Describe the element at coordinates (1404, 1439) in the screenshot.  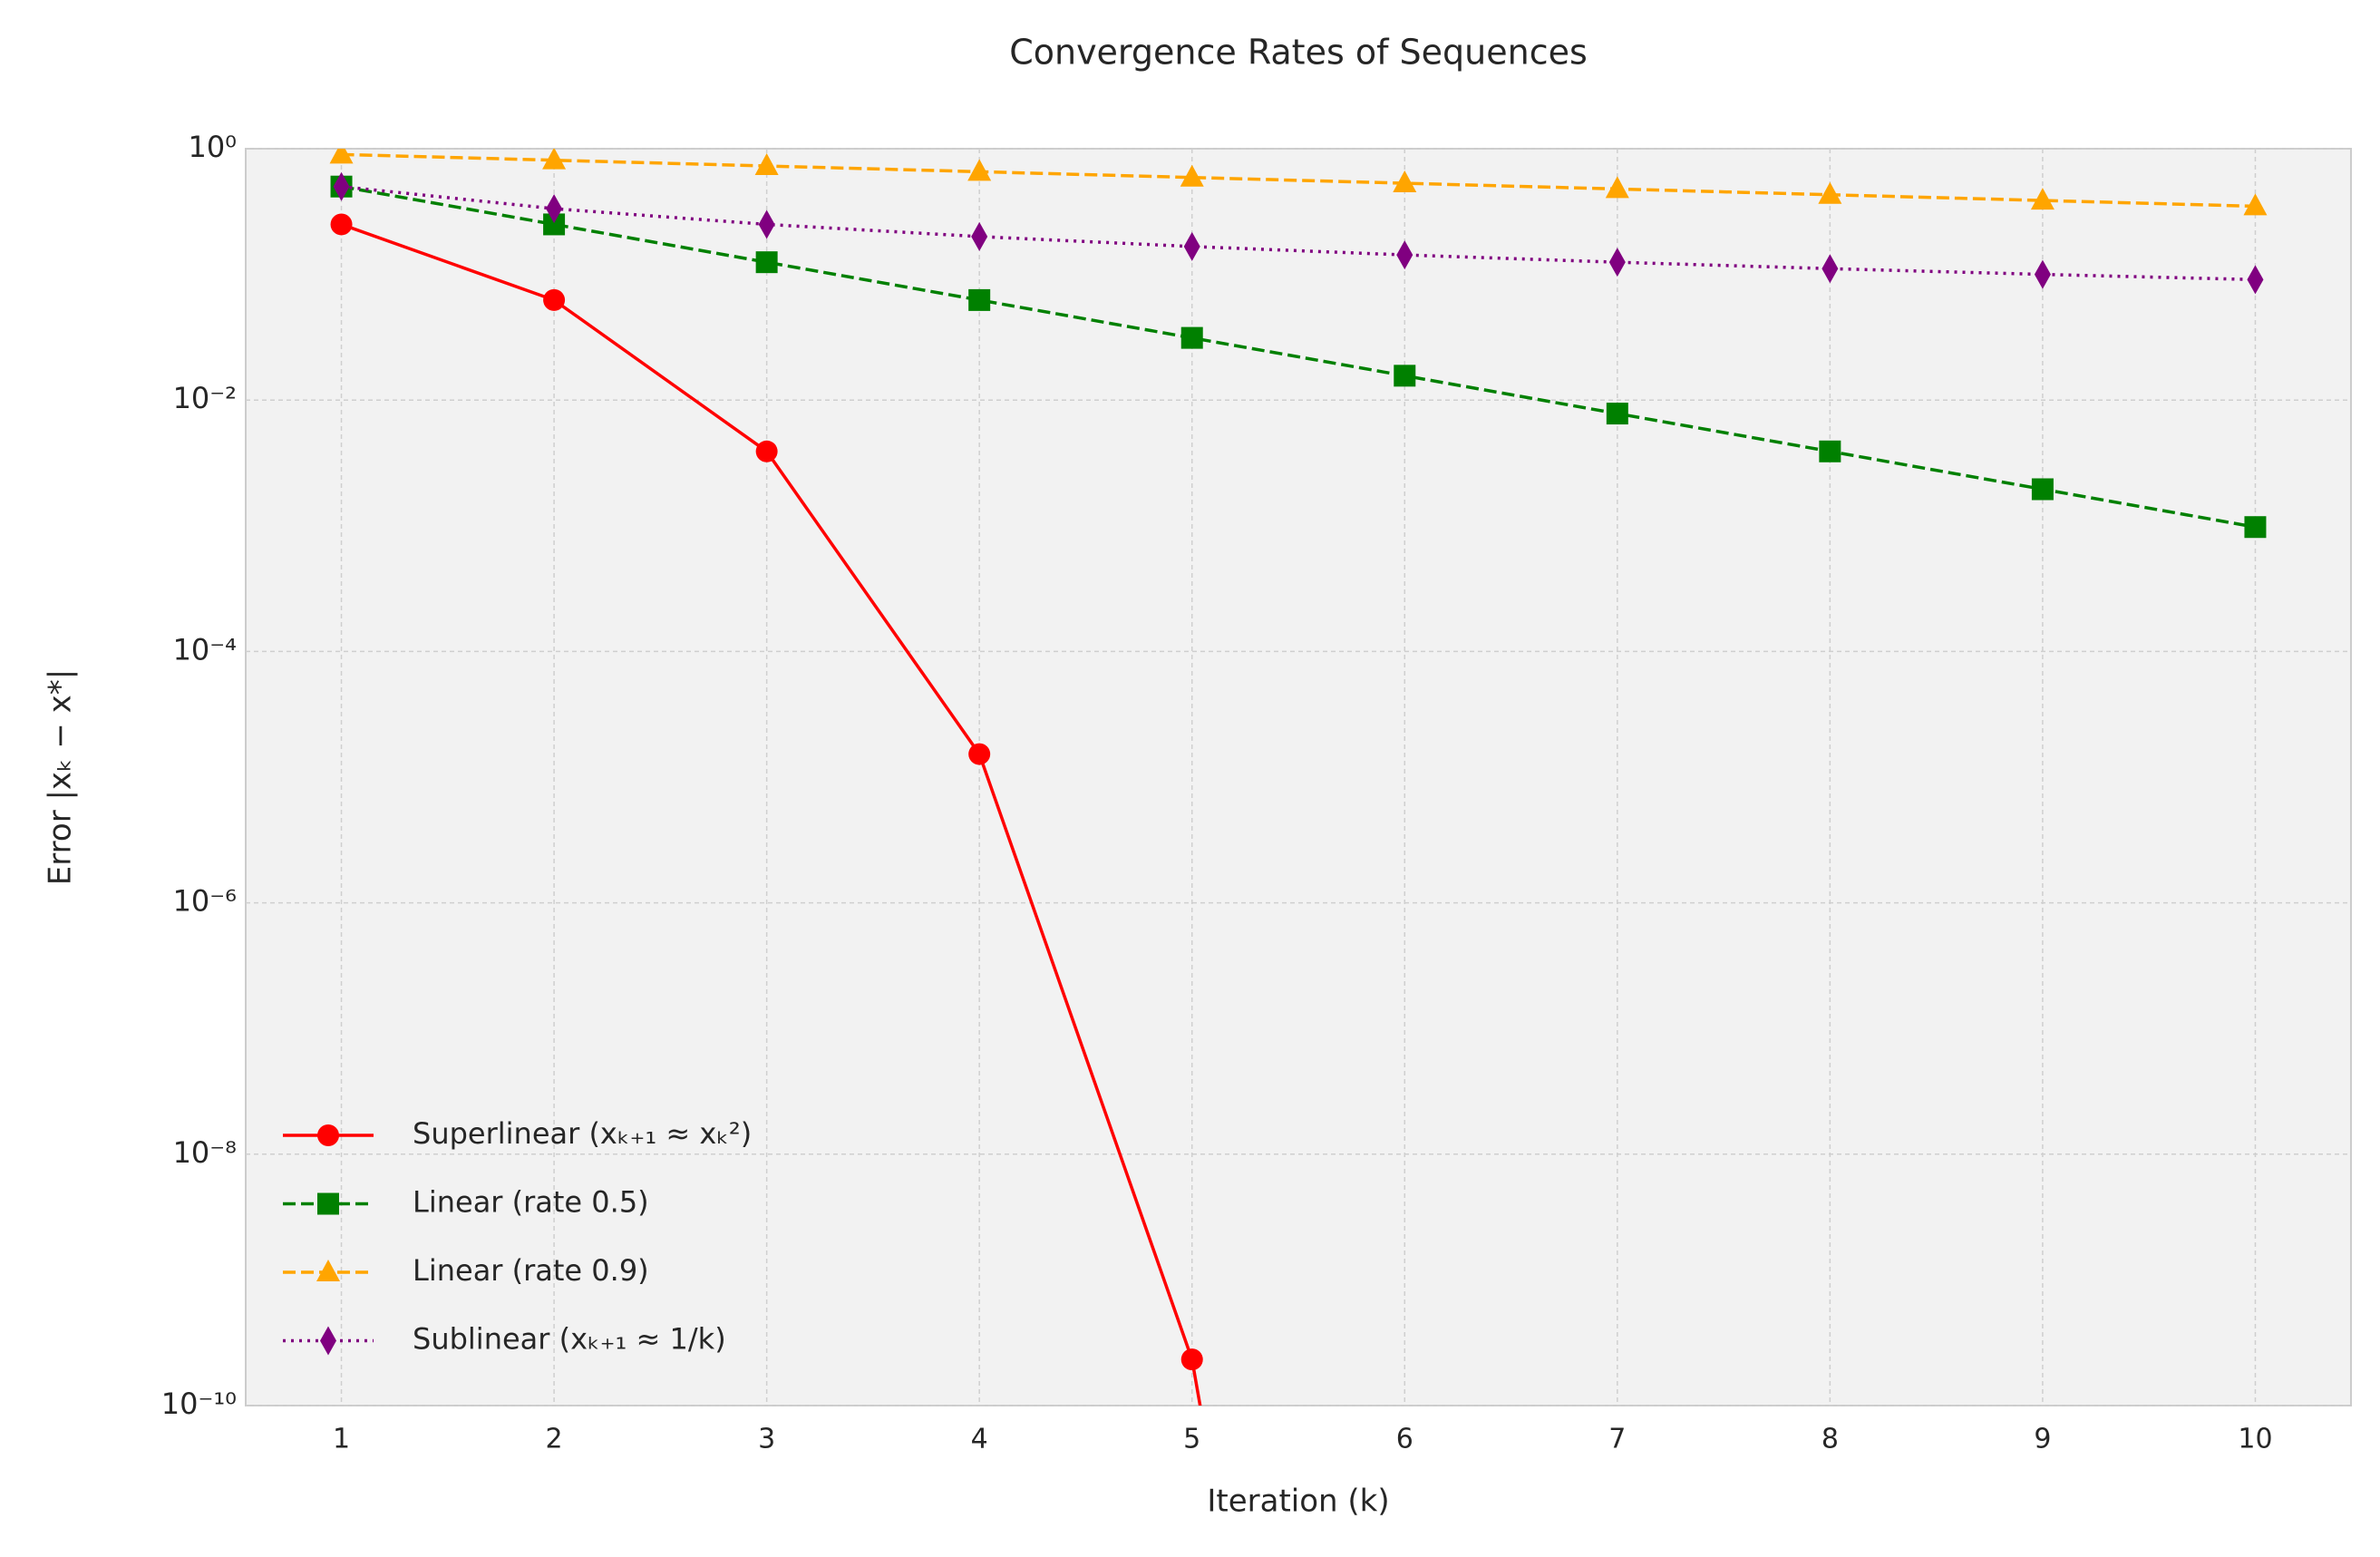
I see `x-tick-label: 6` at that location.